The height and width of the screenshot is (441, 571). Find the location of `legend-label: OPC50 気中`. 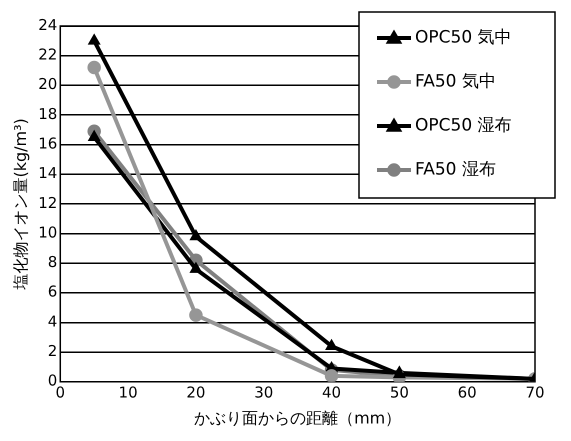

legend-label: OPC50 気中 is located at coordinates (463, 37).